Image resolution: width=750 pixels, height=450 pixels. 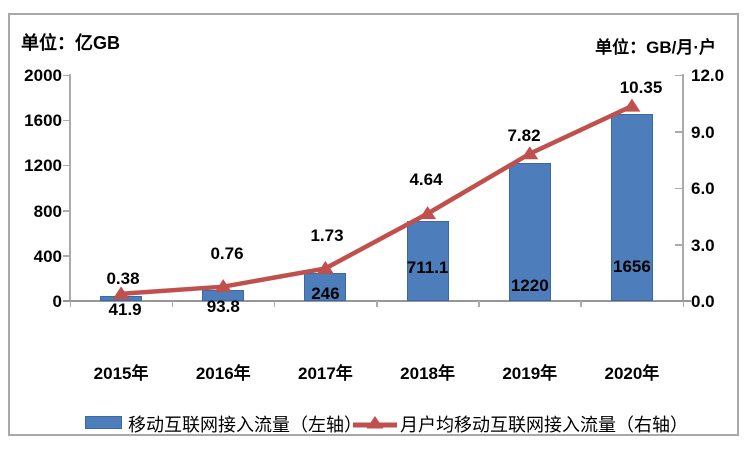 I want to click on line-data-label: 0.76, so click(x=227, y=253).